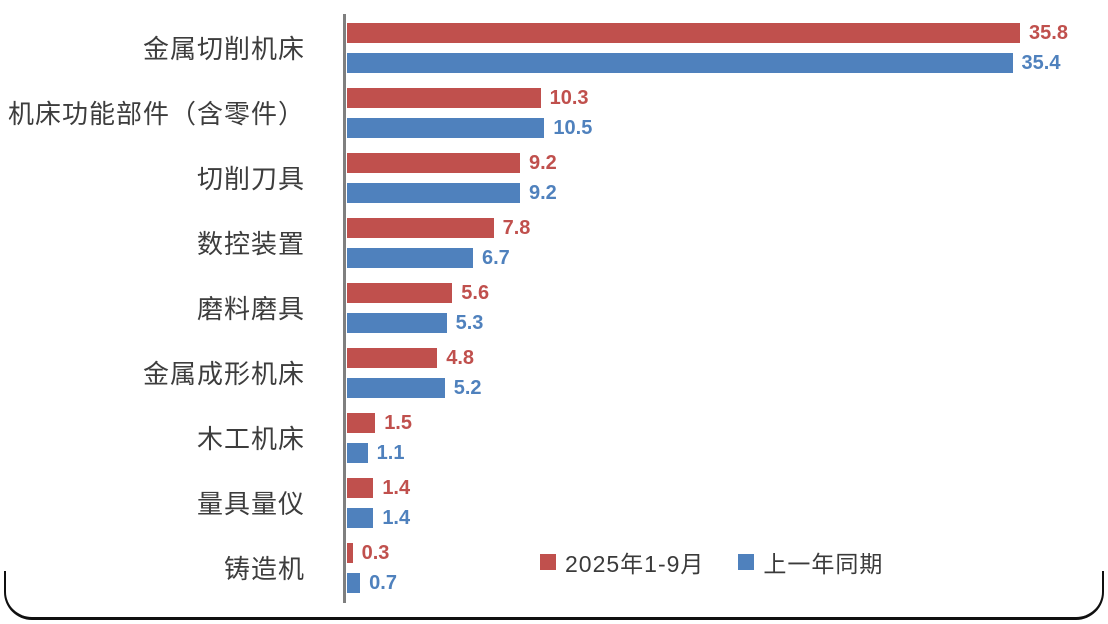 The height and width of the screenshot is (624, 1108). What do you see at coordinates (396, 517) in the screenshot?
I see `value-label-previous: 1.4` at bounding box center [396, 517].